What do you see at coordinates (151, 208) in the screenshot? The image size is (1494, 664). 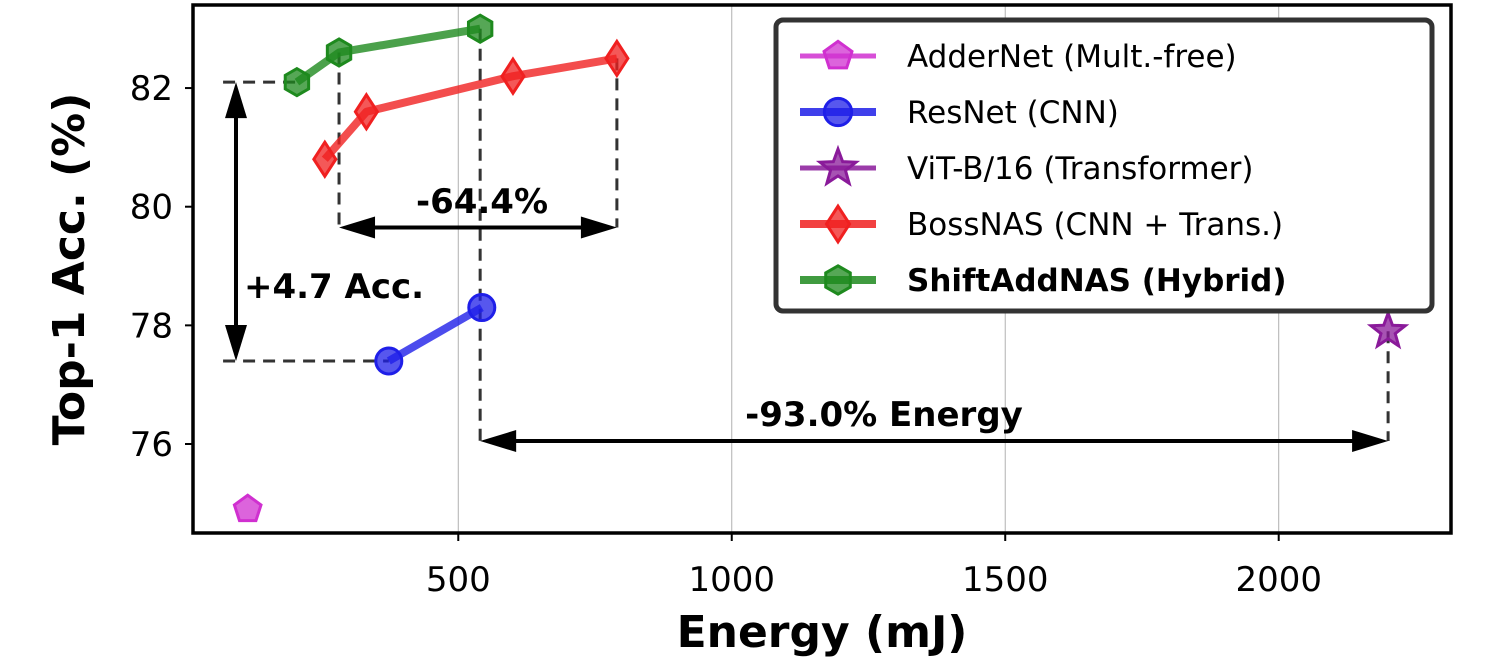 I see `y-tick-label: 80` at bounding box center [151, 208].